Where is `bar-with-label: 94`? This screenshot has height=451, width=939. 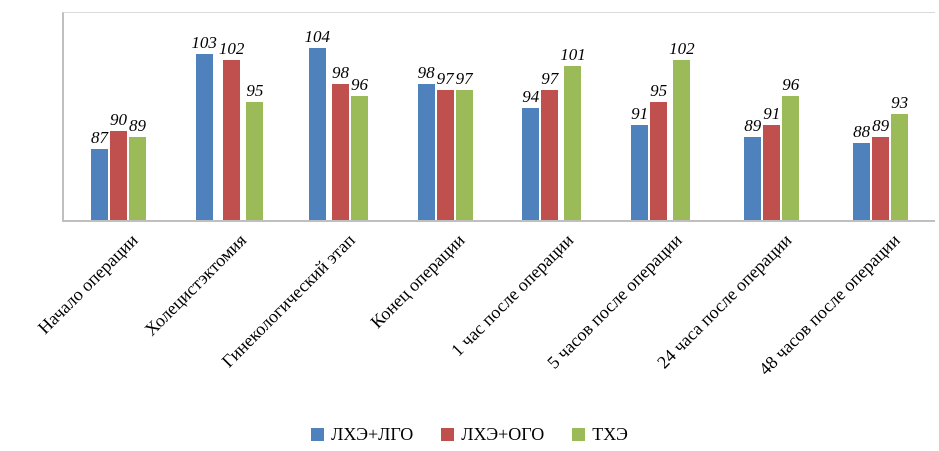 bar-with-label: 94 is located at coordinates (531, 116).